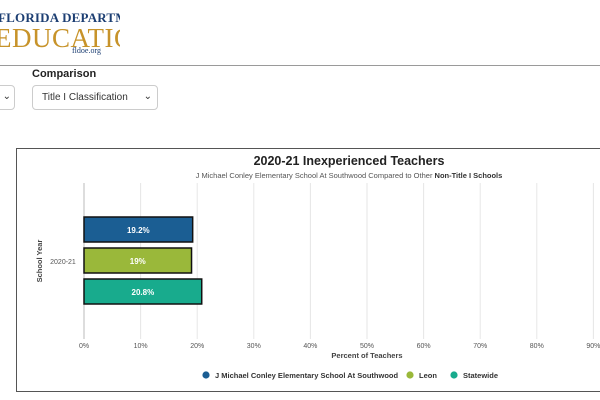 The height and width of the screenshot is (400, 600). I want to click on bar-data-label: 19.2%, so click(138, 230).